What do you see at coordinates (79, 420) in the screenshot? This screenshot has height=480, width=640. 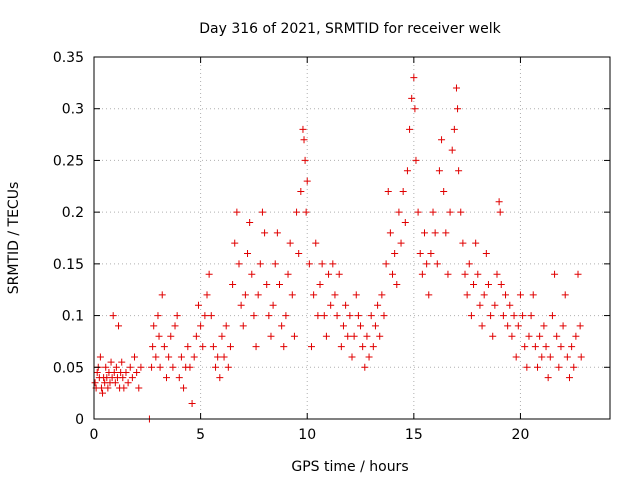 I see `y-tick-label: 0` at bounding box center [79, 420].